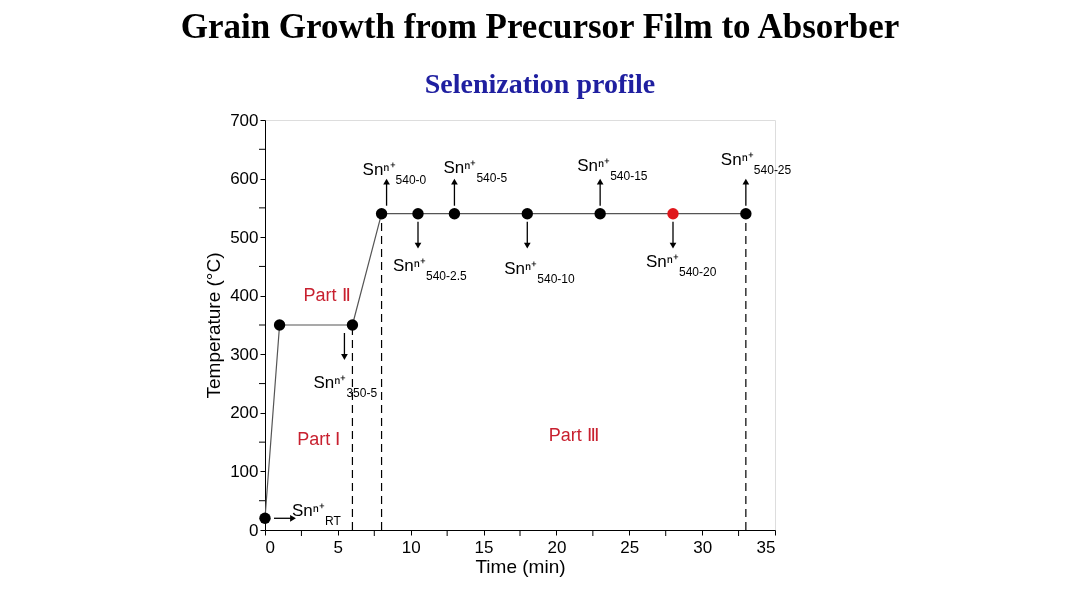  What do you see at coordinates (540, 83) in the screenshot?
I see `chart-subtitle: Selenization profile` at bounding box center [540, 83].